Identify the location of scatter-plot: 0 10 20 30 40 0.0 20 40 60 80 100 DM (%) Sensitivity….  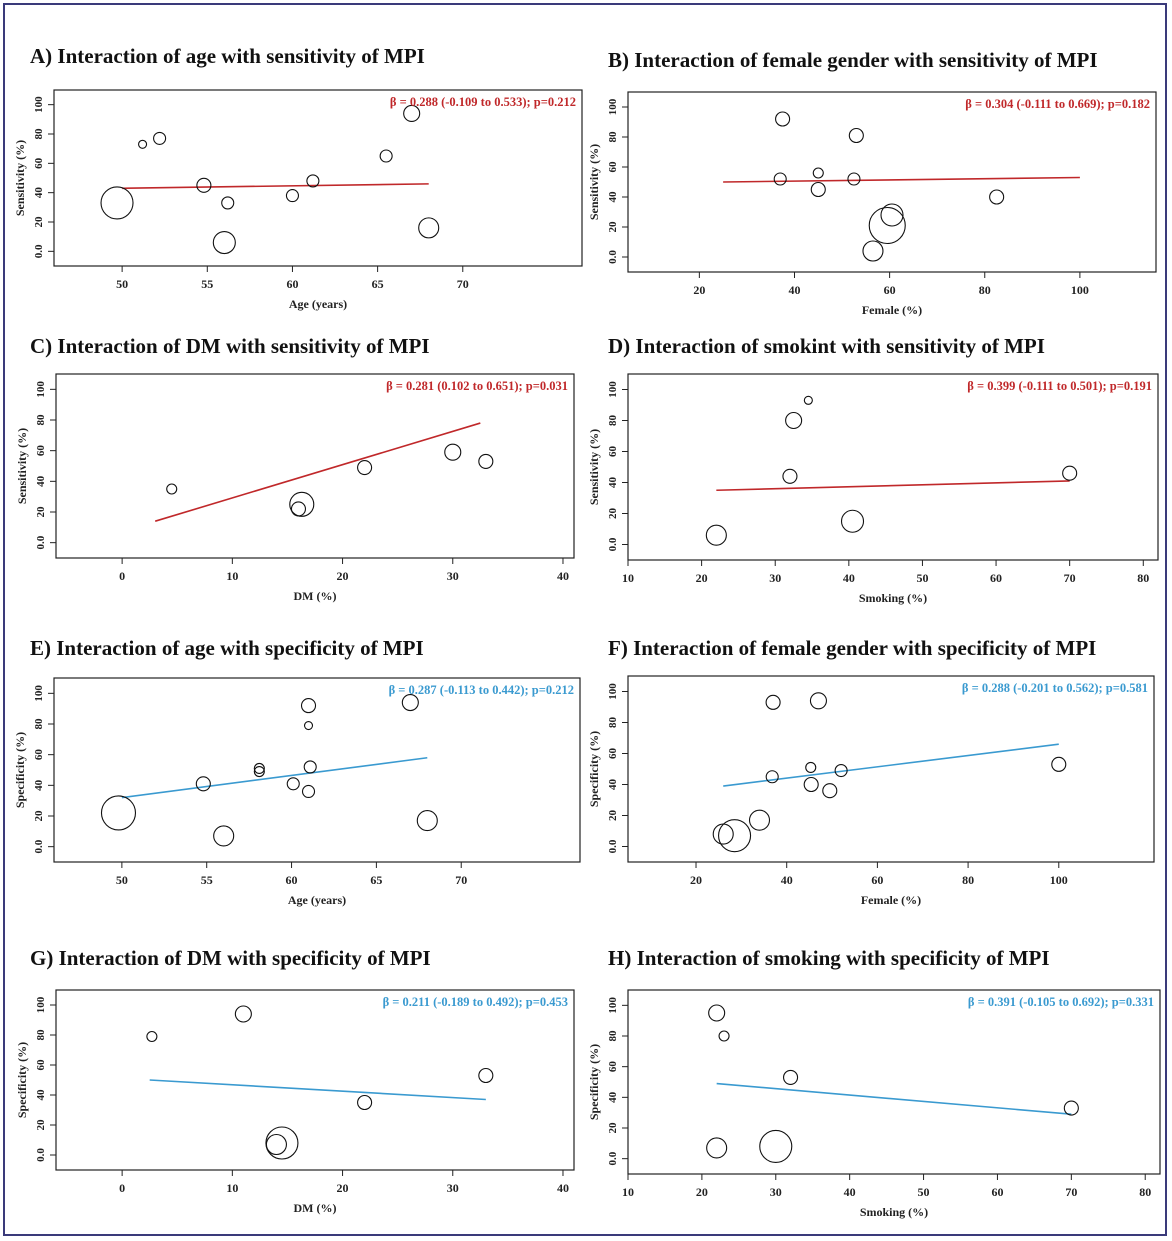
(295, 488).